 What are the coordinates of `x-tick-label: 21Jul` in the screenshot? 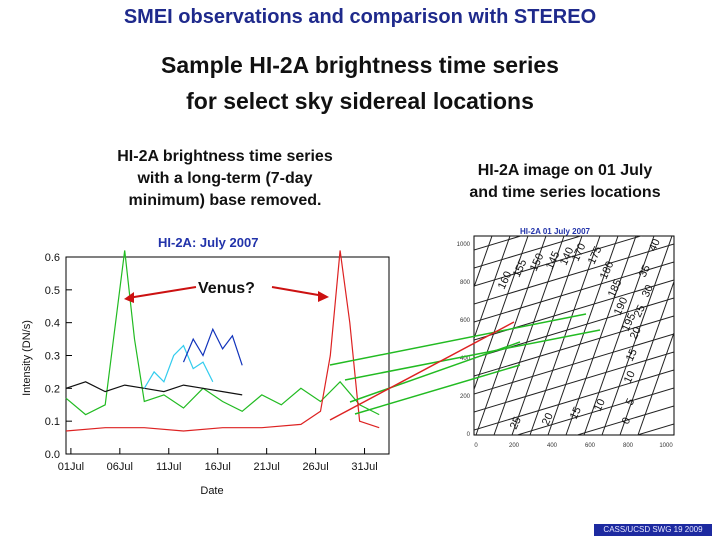 It's located at (267, 467).